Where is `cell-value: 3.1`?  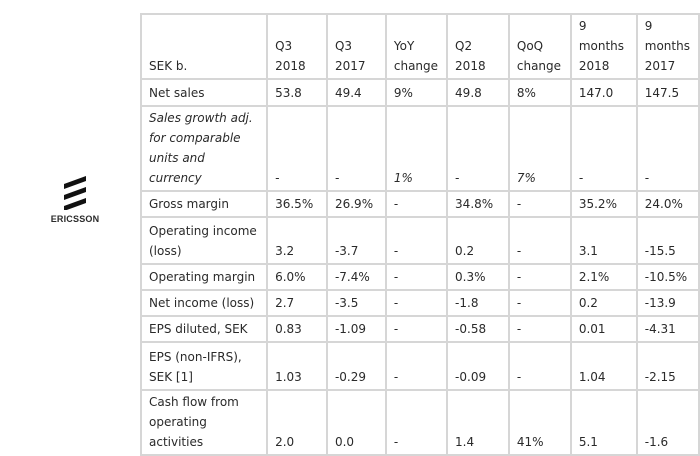 cell-value: 3.1 is located at coordinates (603, 240).